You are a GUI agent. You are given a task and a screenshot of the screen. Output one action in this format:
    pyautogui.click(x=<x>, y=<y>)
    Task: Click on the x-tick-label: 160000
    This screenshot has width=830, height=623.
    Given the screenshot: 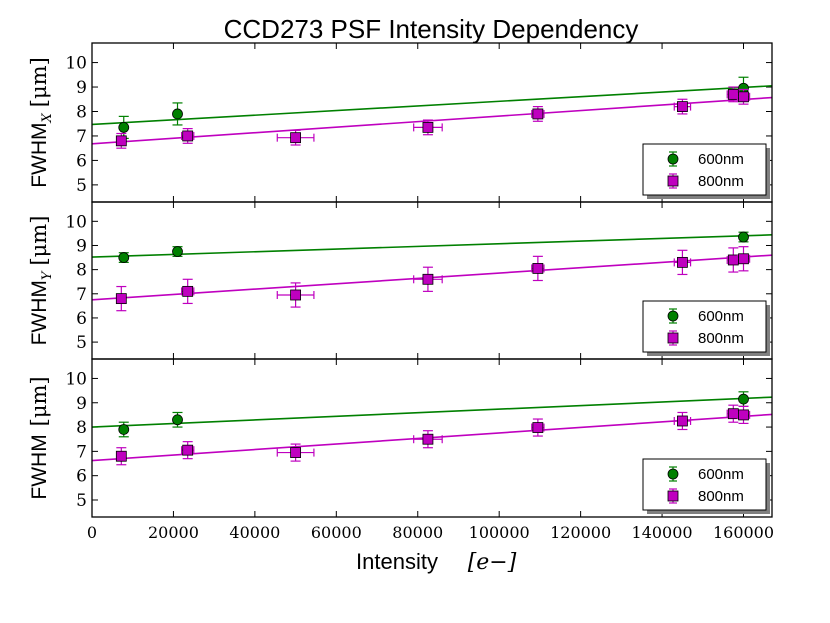 What is the action you would take?
    pyautogui.click(x=743, y=532)
    